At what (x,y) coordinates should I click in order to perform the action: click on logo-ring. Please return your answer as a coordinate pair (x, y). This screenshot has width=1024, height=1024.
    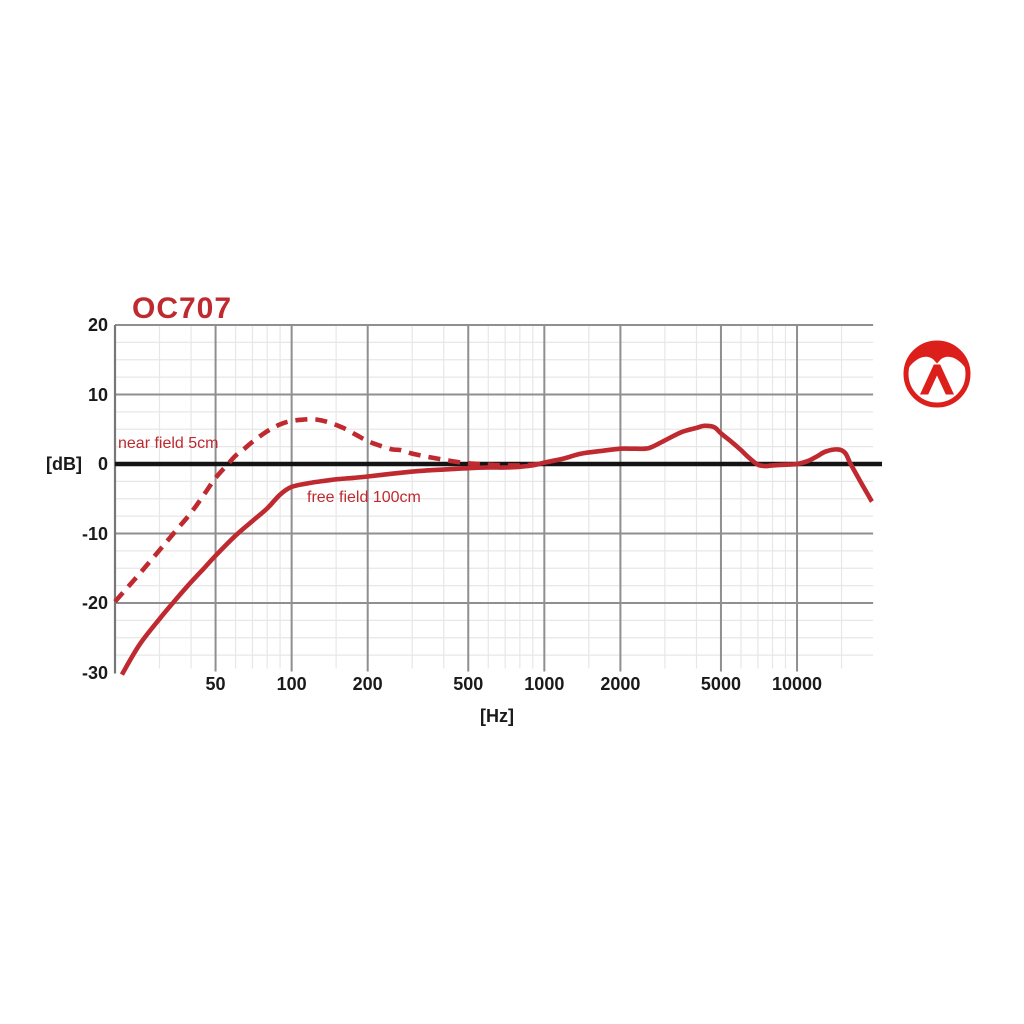
    Looking at the image, I should click on (937, 374).